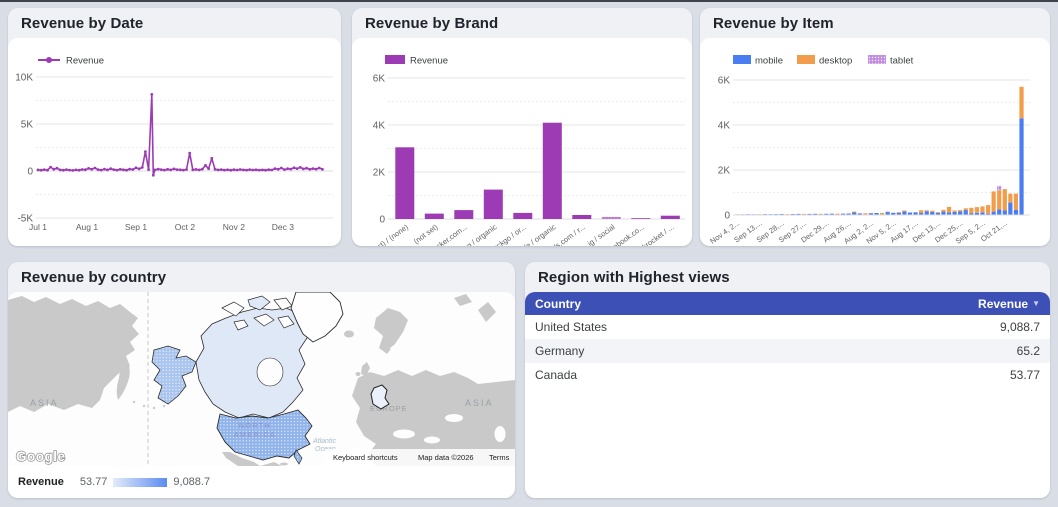  I want to click on table-row: Germany 65.2, so click(787, 351).